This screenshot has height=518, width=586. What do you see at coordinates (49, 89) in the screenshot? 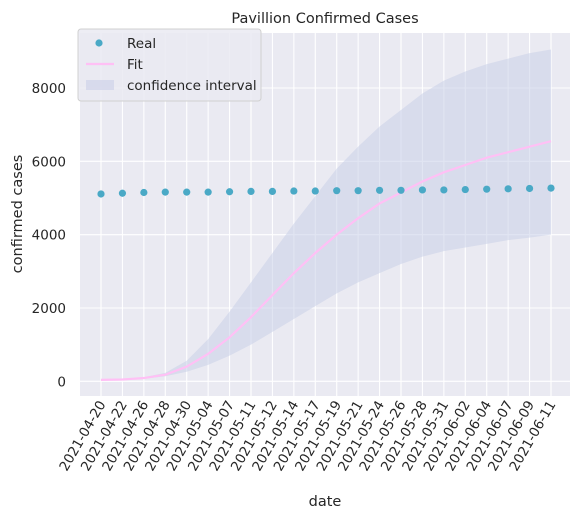
I see `y-tick-label: 8000` at bounding box center [49, 89].